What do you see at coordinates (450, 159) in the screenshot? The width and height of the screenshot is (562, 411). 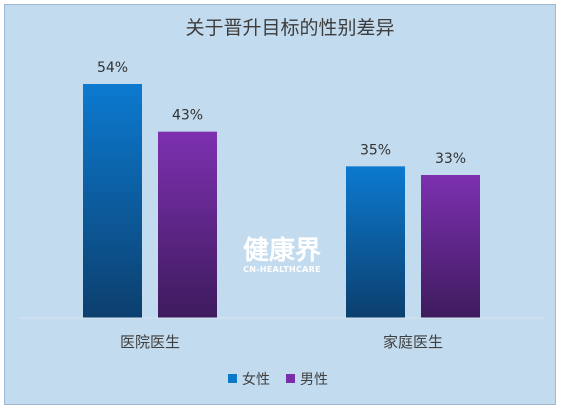 I see `value-label-1-1: 33%` at bounding box center [450, 159].